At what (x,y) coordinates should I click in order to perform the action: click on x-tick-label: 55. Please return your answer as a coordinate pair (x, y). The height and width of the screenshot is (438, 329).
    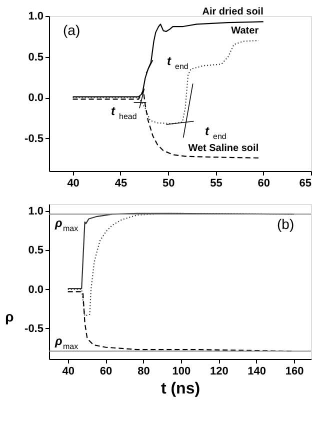
    Looking at the image, I should click on (216, 184).